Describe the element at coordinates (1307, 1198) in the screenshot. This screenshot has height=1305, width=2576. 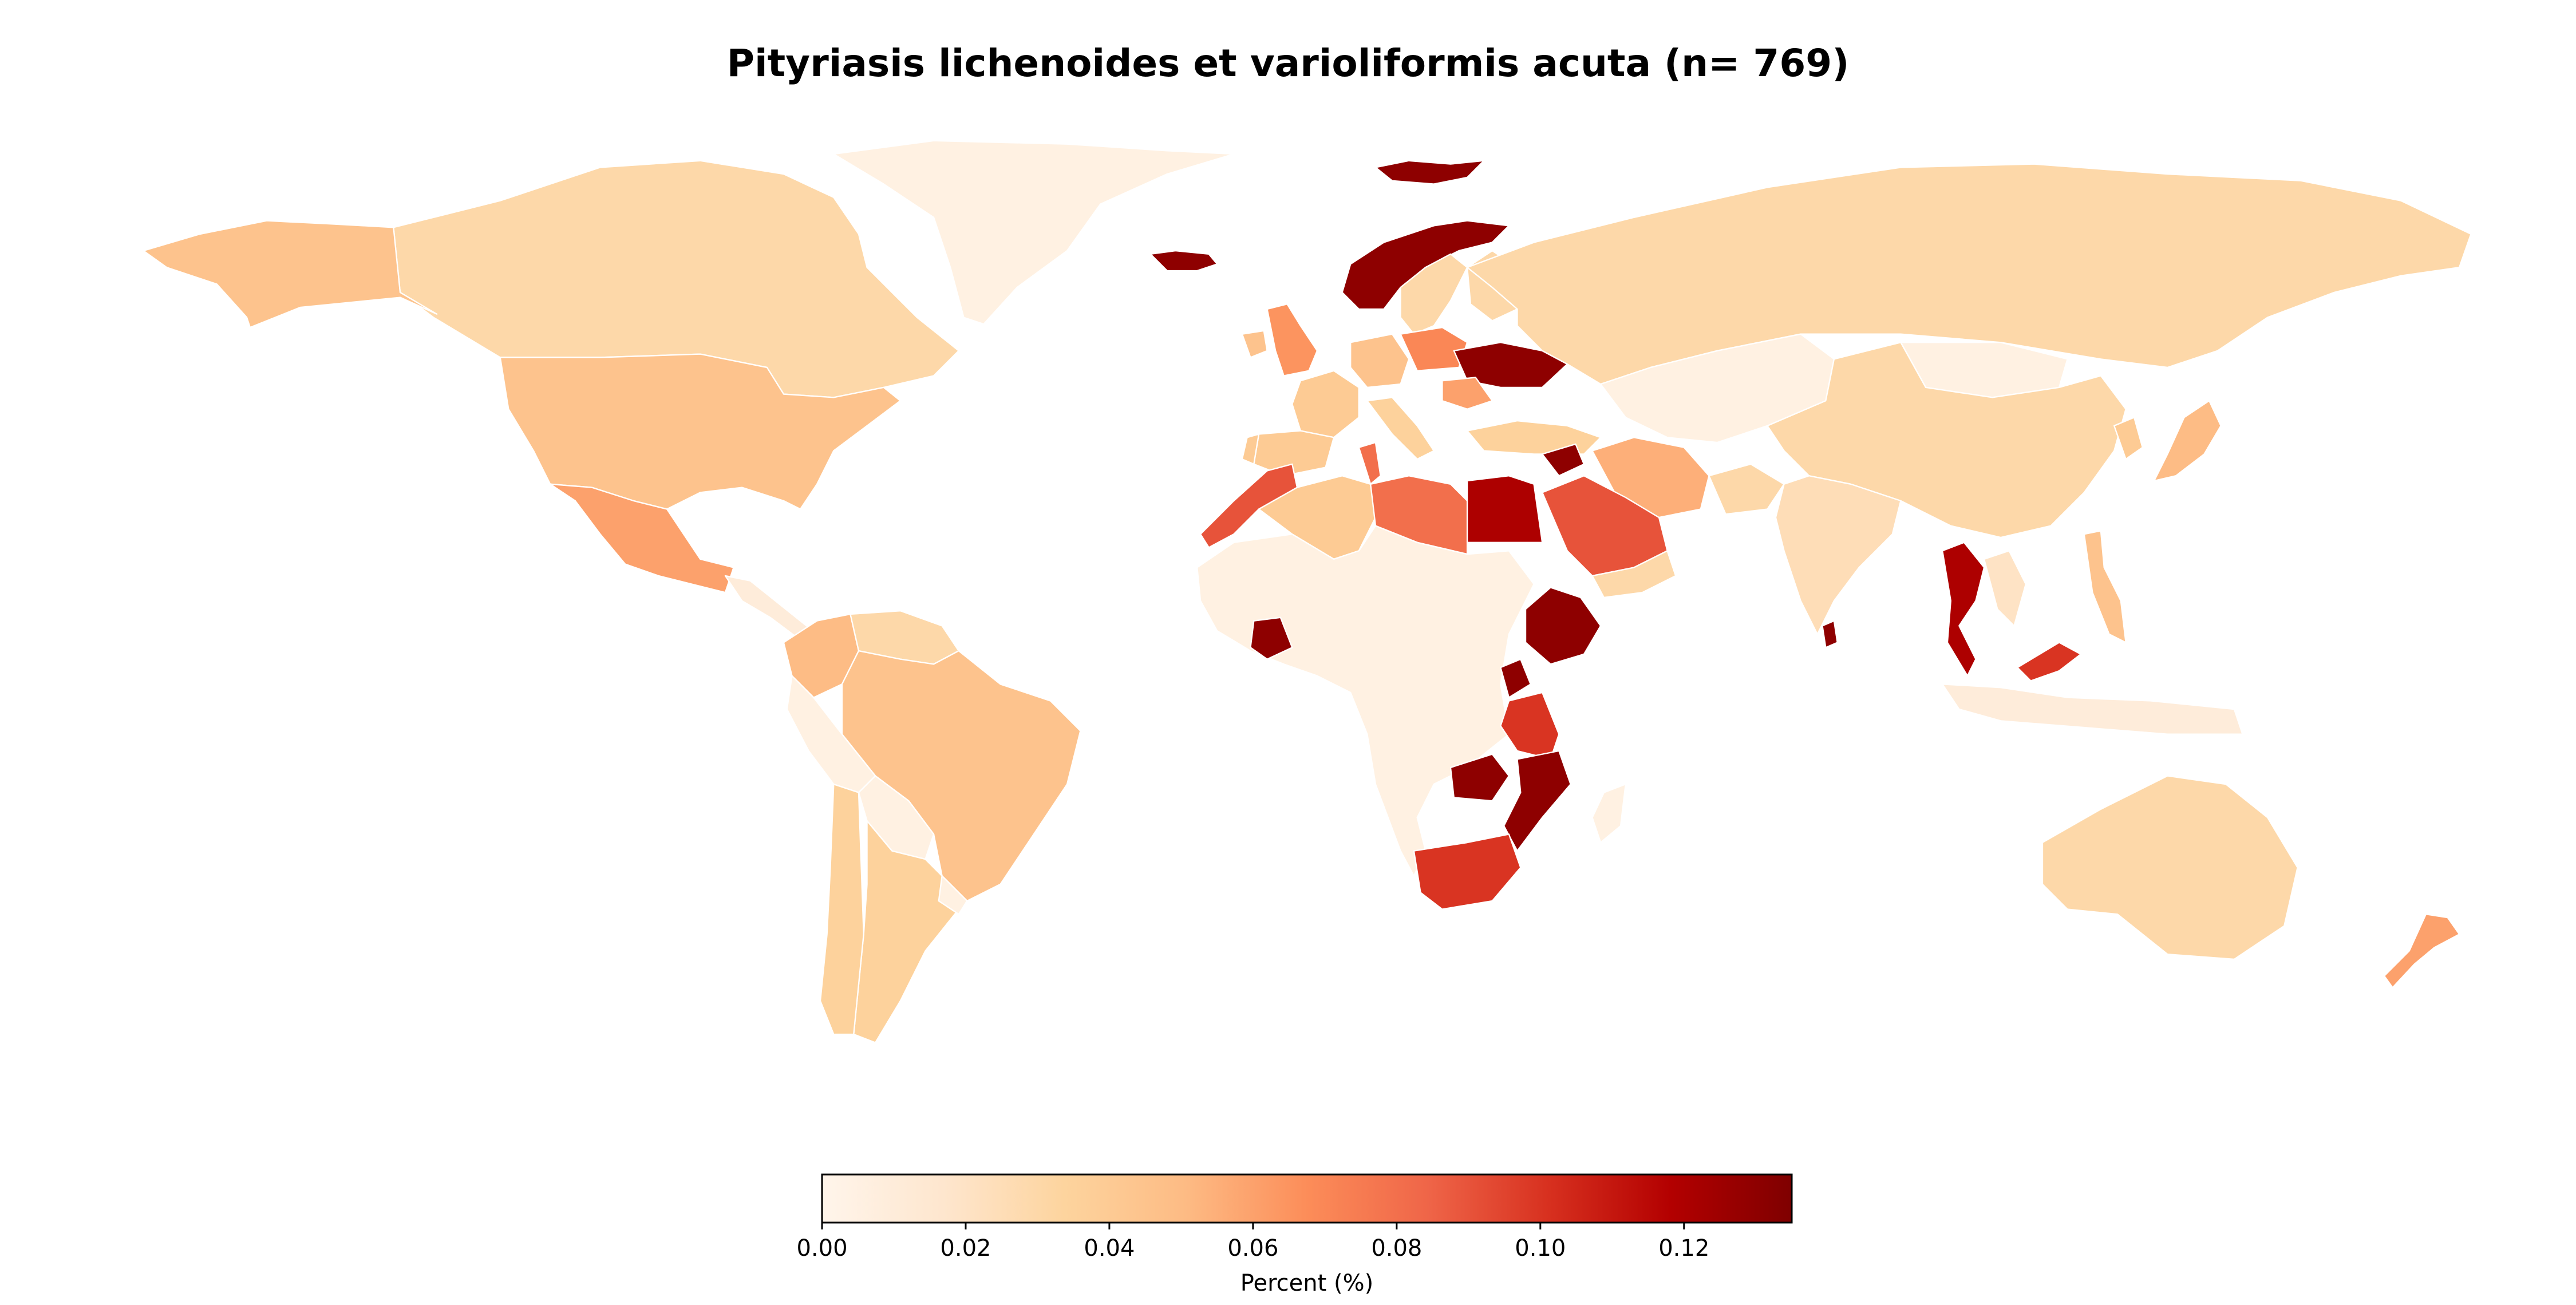
I see `colorbar-gradient` at that location.